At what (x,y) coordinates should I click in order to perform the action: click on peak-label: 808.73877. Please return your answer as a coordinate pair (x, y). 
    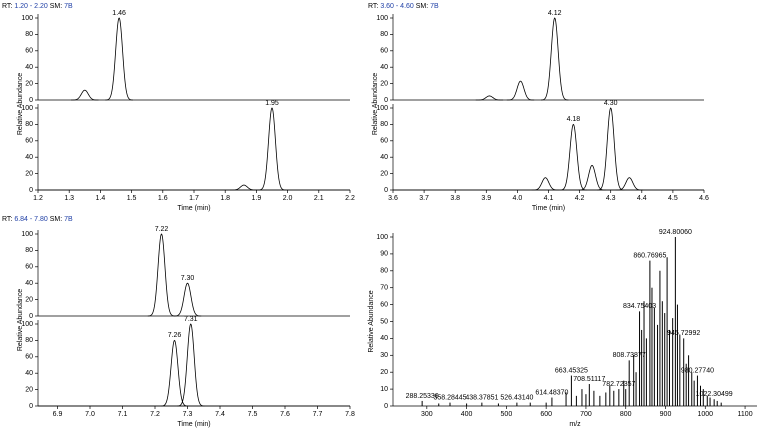
    Looking at the image, I should click on (629, 355).